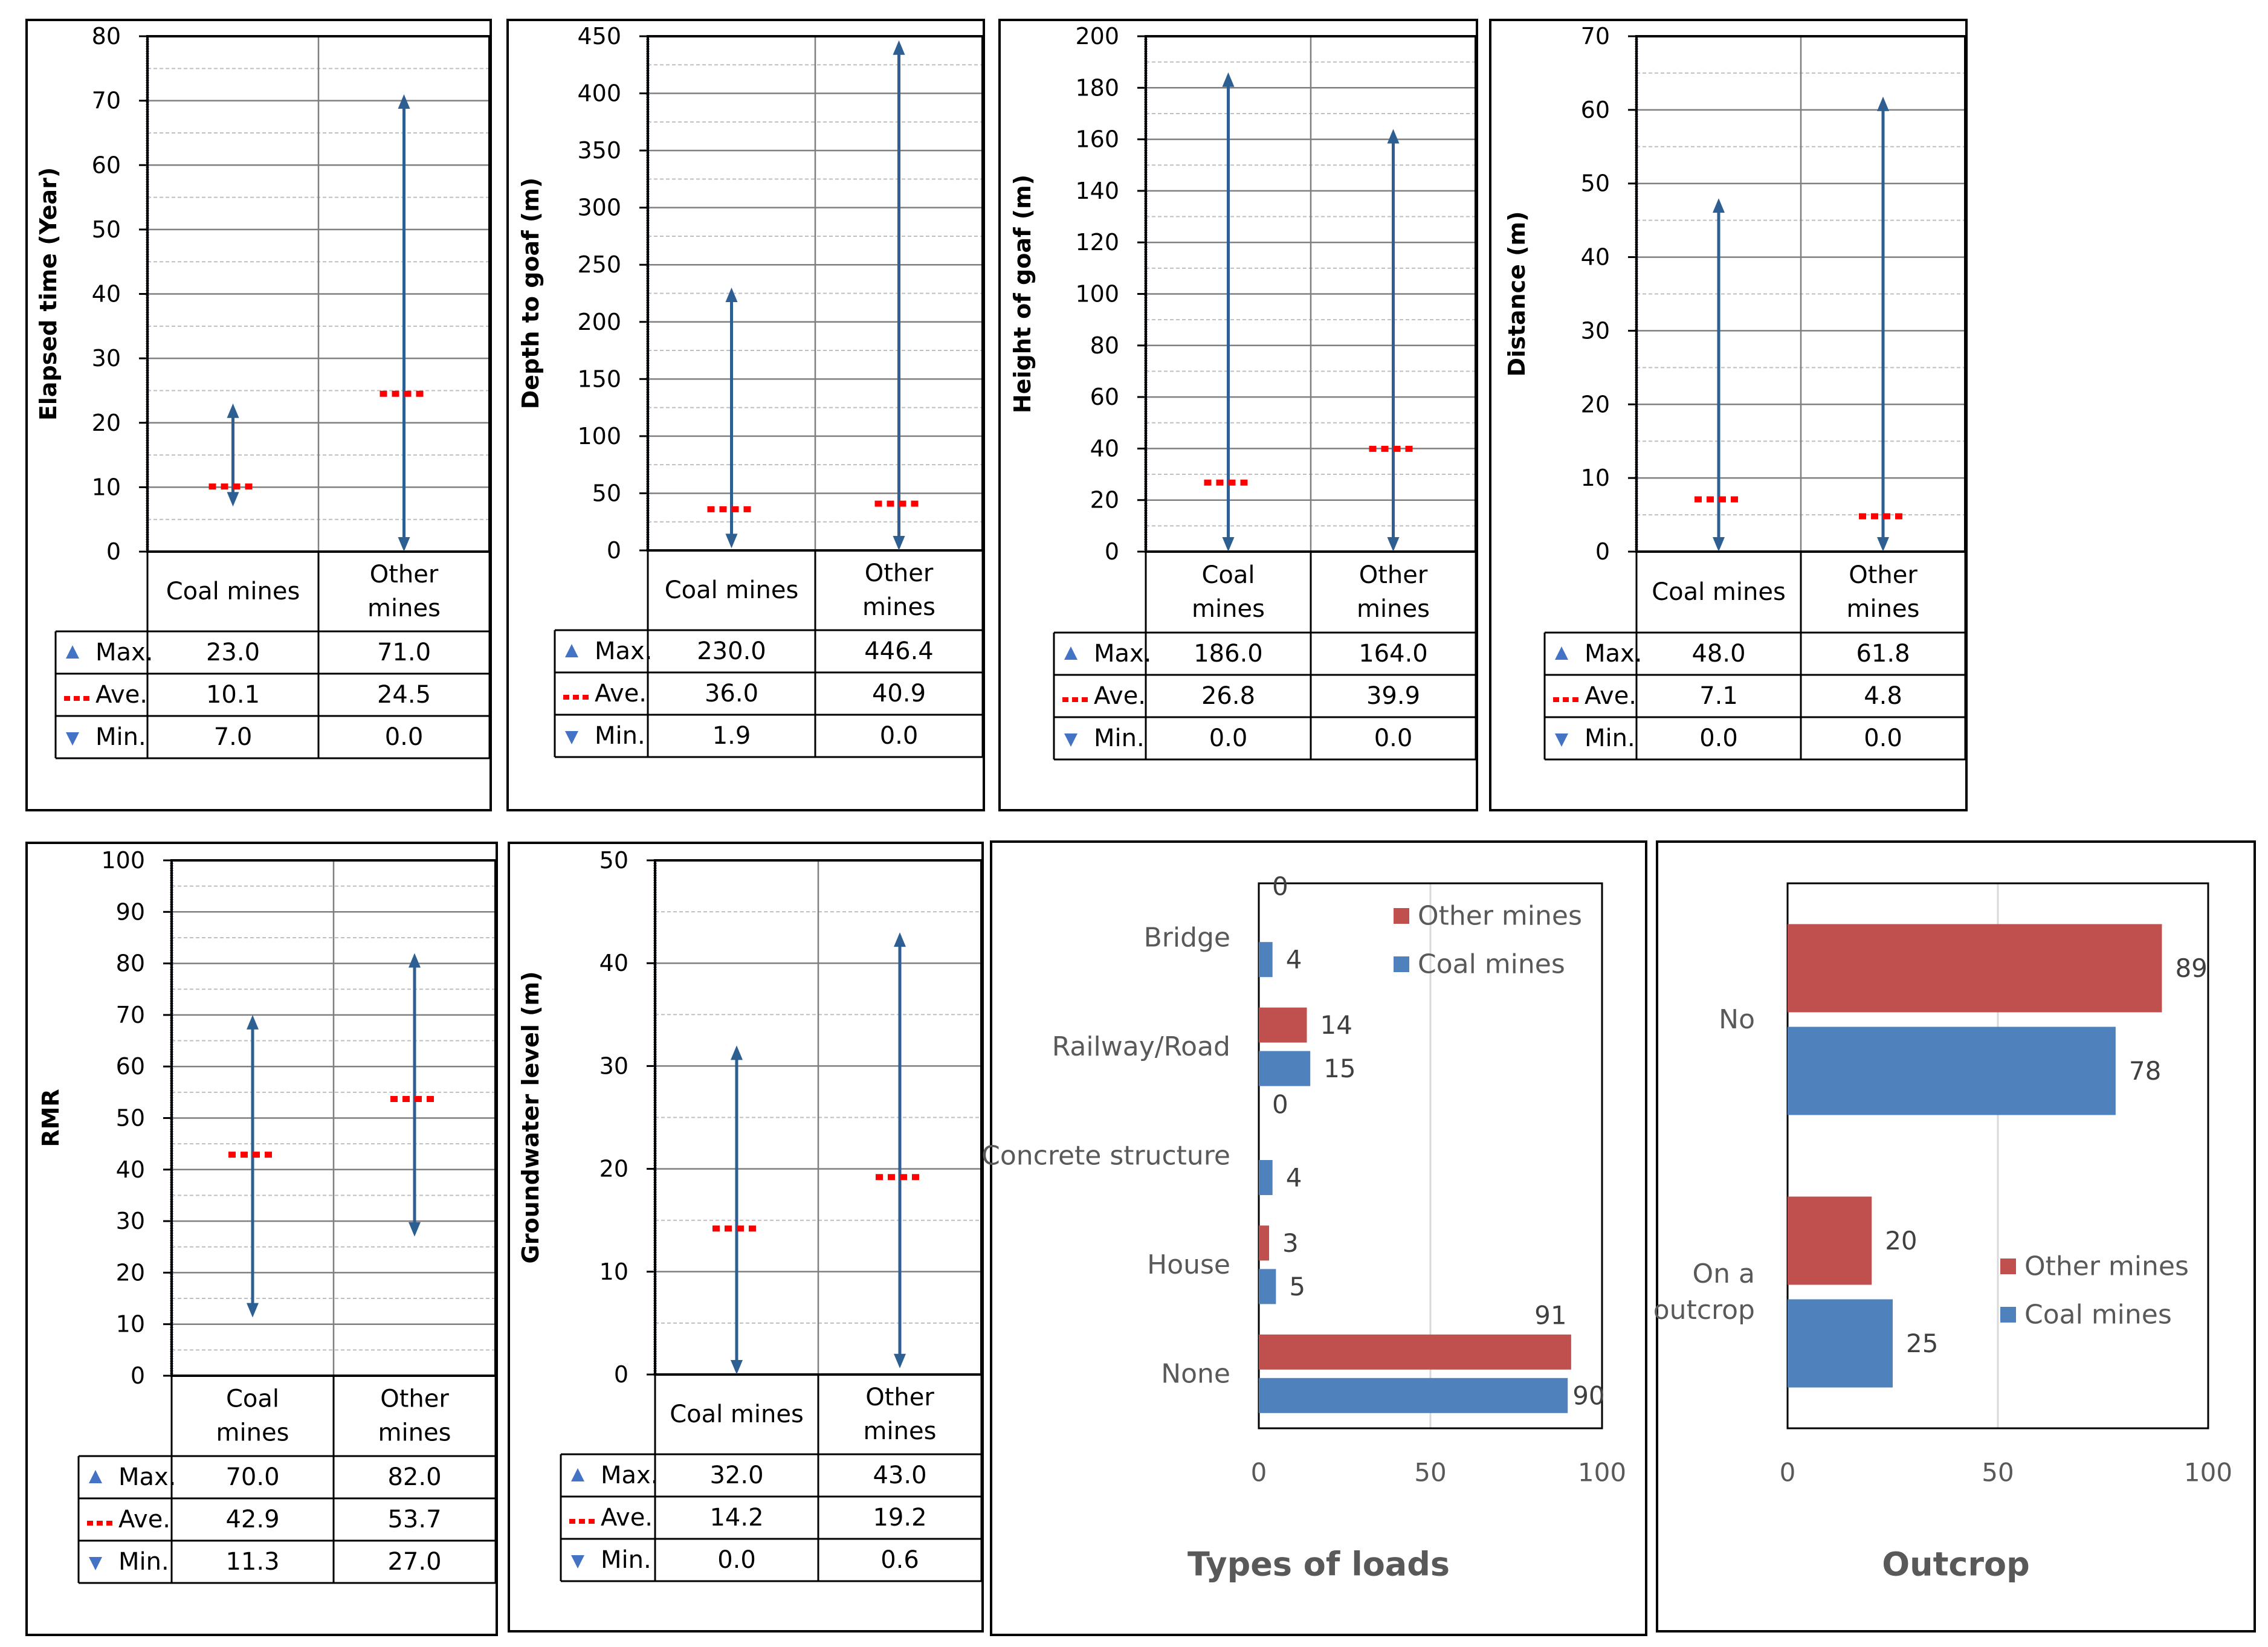  I want to click on legend: Other mines Coal mines, so click(2094, 1291).